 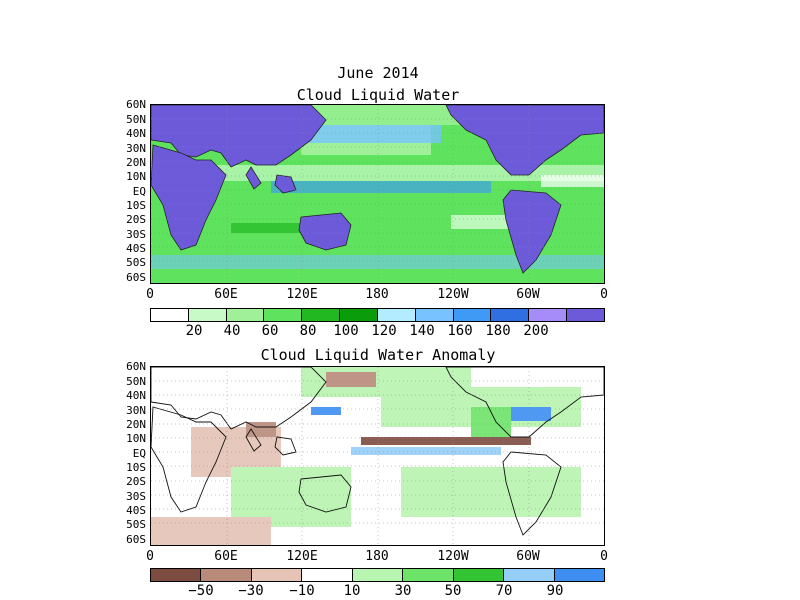 I want to click on clw-dry-zone, so click(x=572, y=181).